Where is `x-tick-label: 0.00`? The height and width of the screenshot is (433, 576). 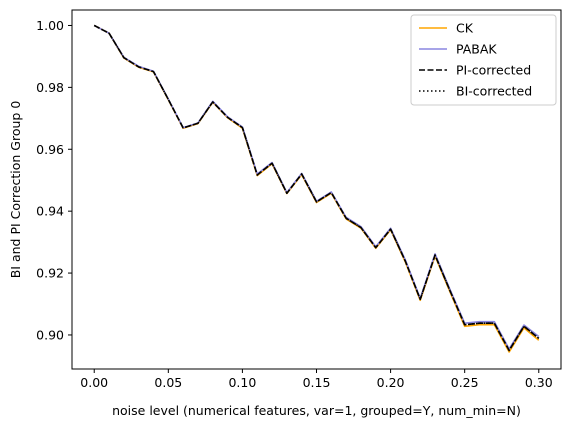 x-tick-label: 0.00 is located at coordinates (94, 382).